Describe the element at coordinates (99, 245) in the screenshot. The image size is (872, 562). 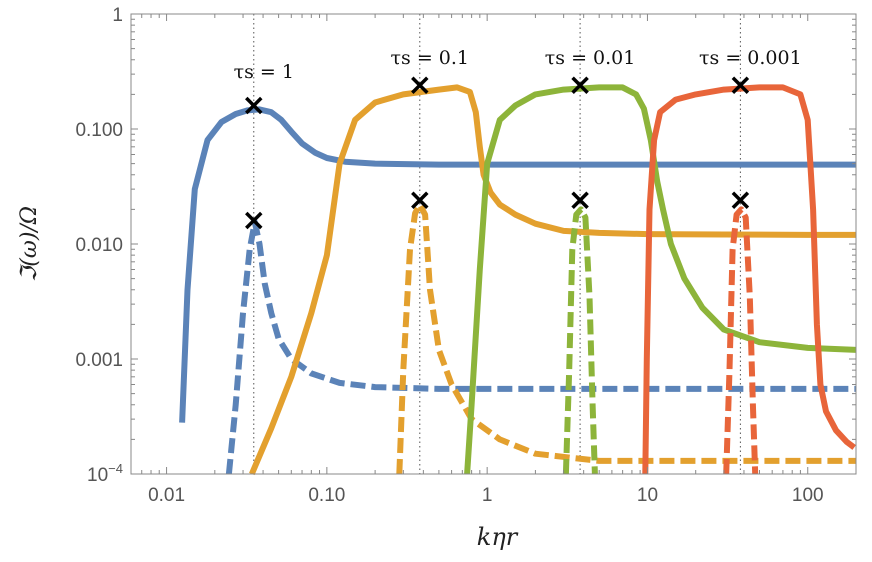
I see `y-tick-label-2: 0.010` at that location.